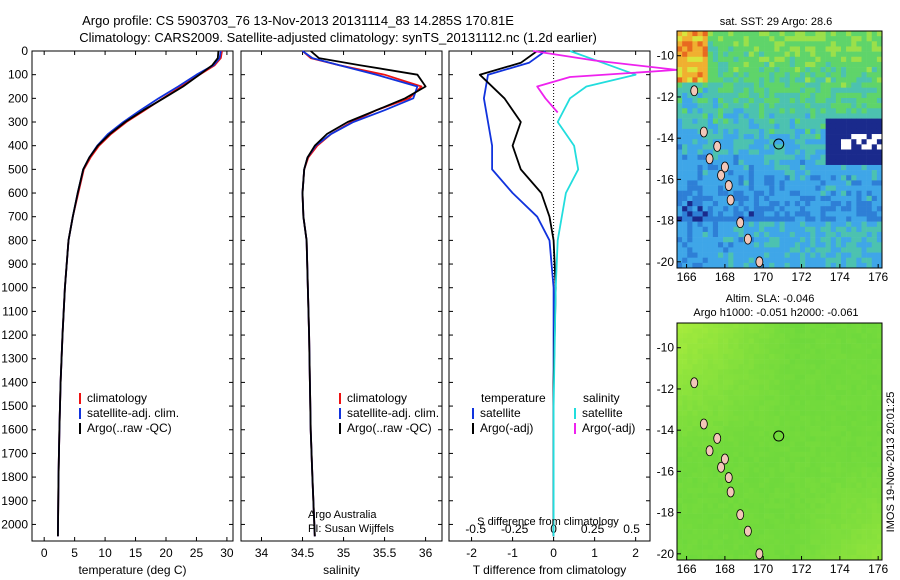 This screenshot has height=580, width=900. I want to click on salinity-xtick-label: 35, so click(344, 553).